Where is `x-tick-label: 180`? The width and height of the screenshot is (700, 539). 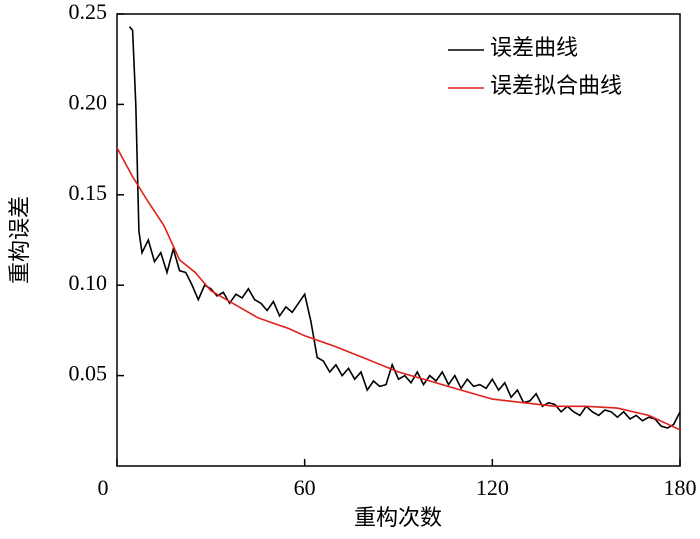
x-tick-label: 180 is located at coordinates (680, 487).